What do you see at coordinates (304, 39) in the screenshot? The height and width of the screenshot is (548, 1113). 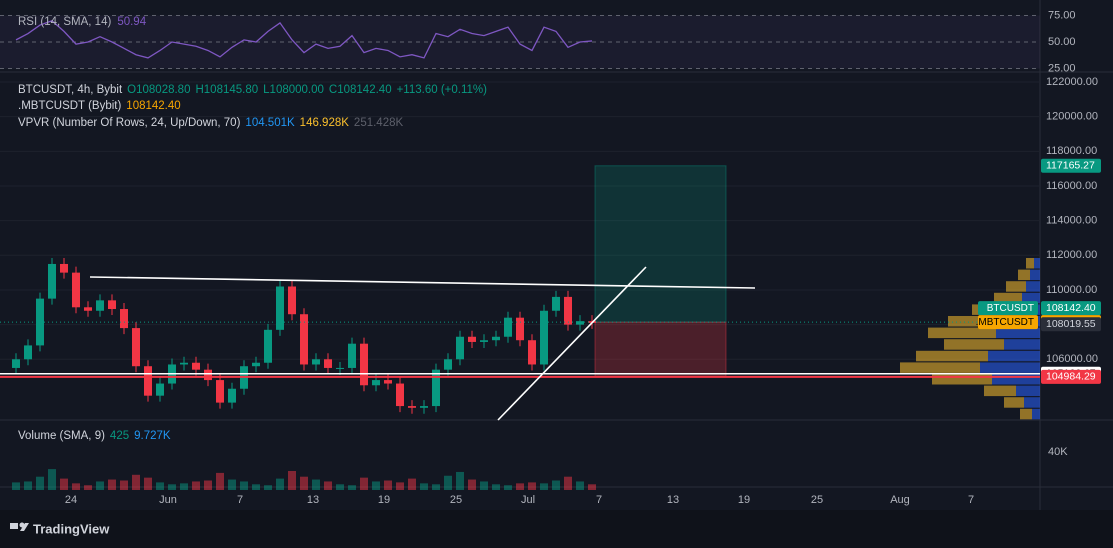 I see `rsi-line` at bounding box center [304, 39].